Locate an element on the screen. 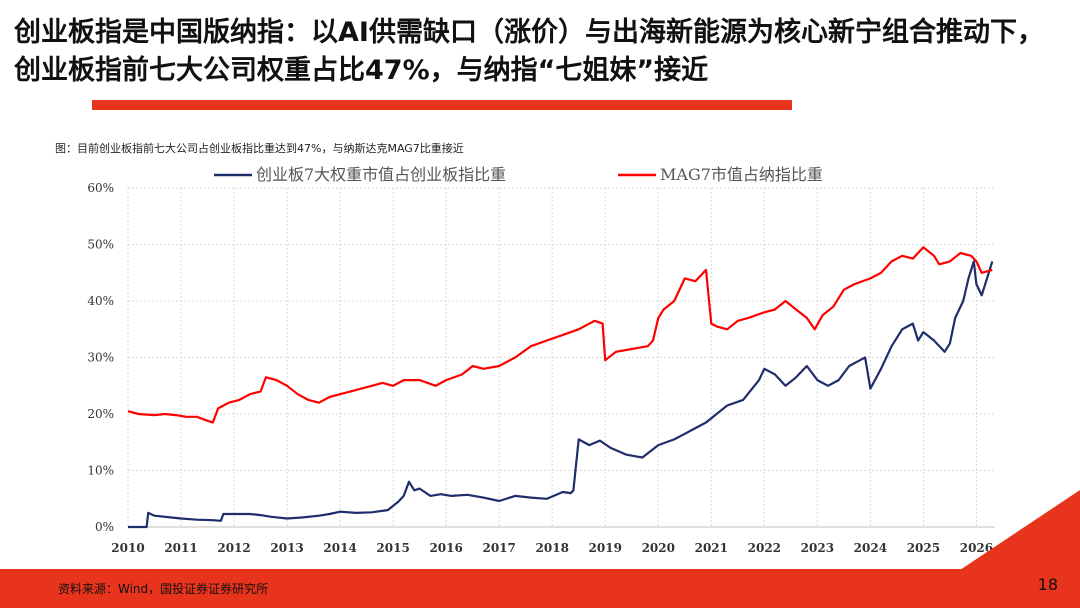 The width and height of the screenshot is (1080, 608). x-tick-label: 2018 is located at coordinates (552, 548).